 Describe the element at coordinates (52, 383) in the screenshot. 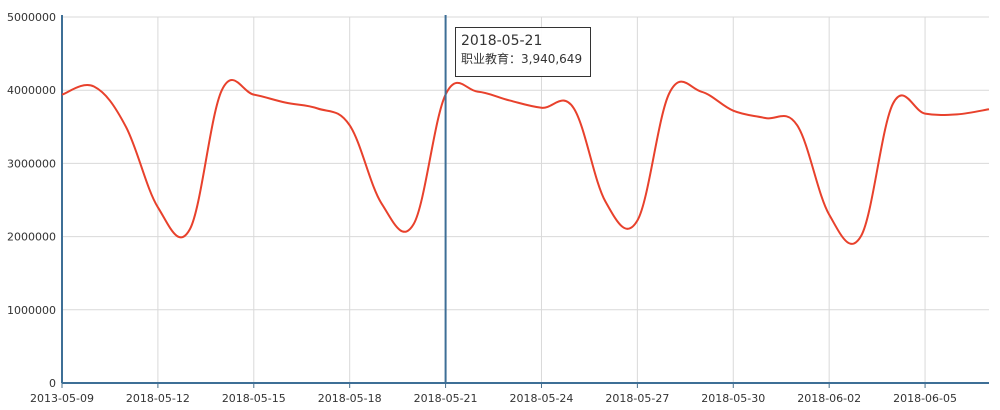

I see `y-tick-label: 0` at that location.